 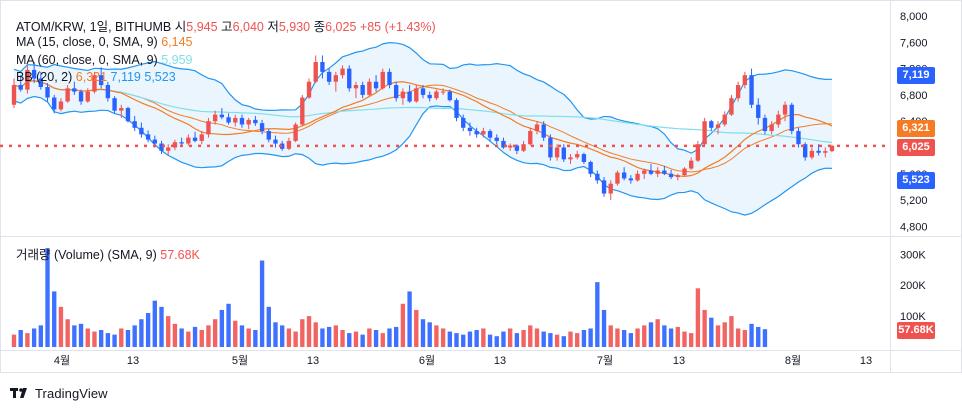 What do you see at coordinates (125, 77) in the screenshot?
I see `bb-upper-value: 7,119` at bounding box center [125, 77].